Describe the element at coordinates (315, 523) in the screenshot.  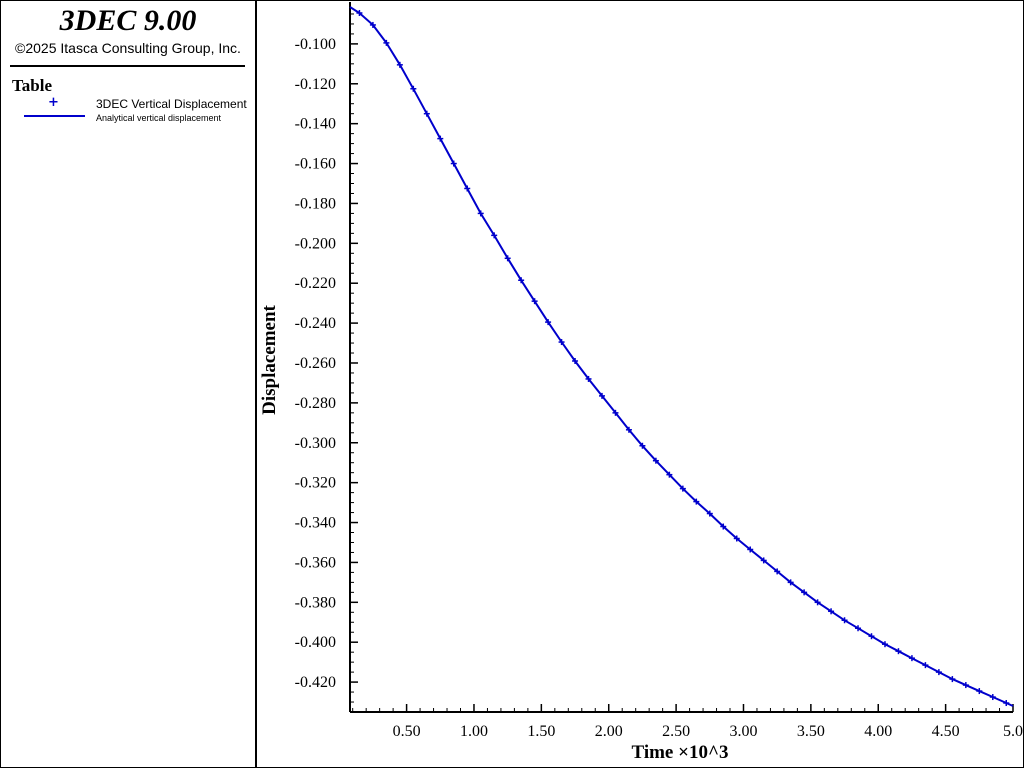
I see `y-tick-label: -0.340` at that location.